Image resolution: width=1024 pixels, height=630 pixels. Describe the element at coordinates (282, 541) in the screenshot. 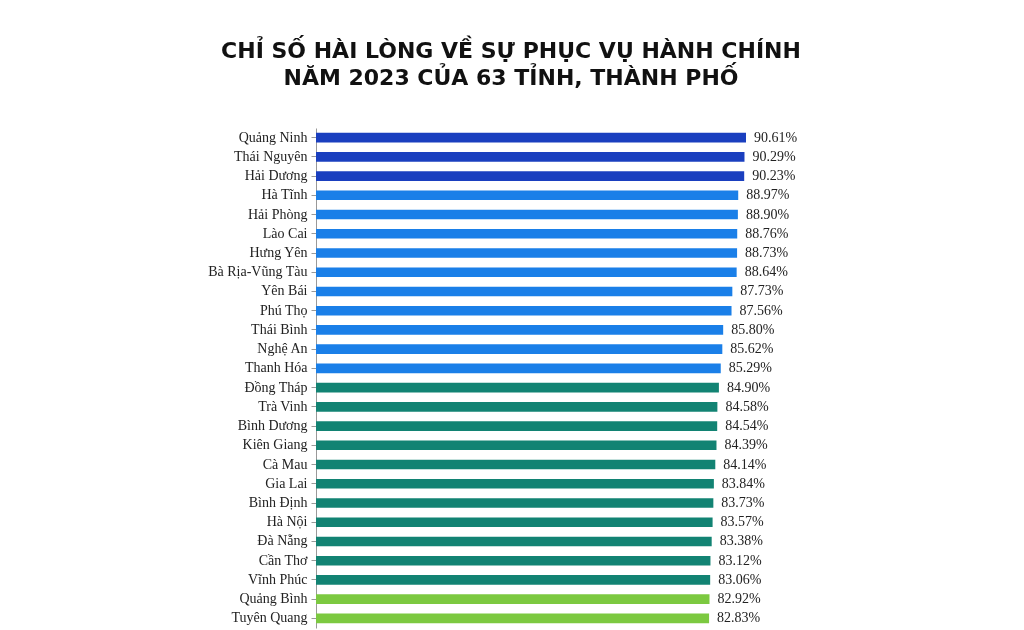

I see `y-tick-label: Đà Nẵng` at that location.